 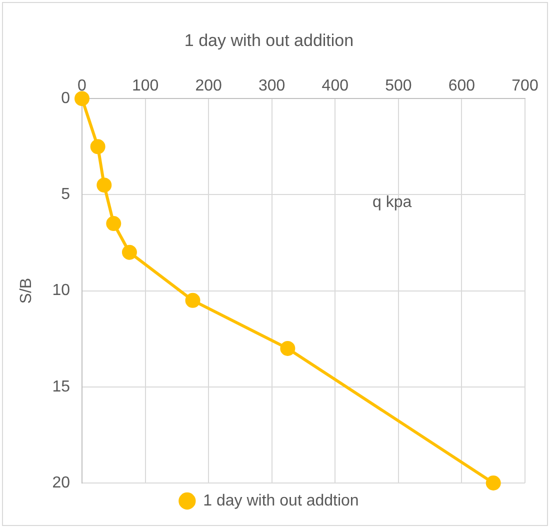 What do you see at coordinates (65, 195) in the screenshot?
I see `y-tick-label: 5` at bounding box center [65, 195].